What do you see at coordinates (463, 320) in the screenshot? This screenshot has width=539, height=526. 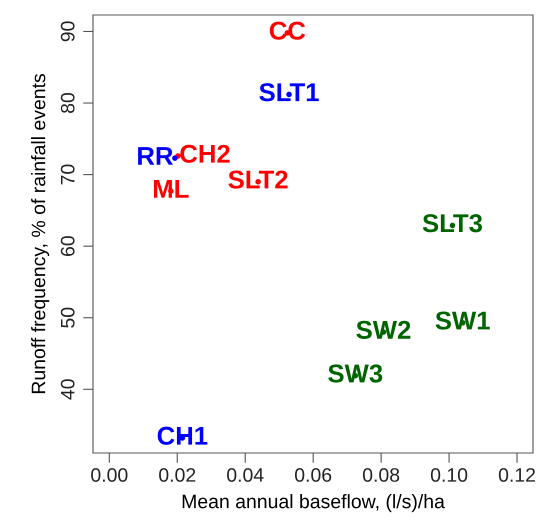 I see `data-label: SW1` at bounding box center [463, 320].